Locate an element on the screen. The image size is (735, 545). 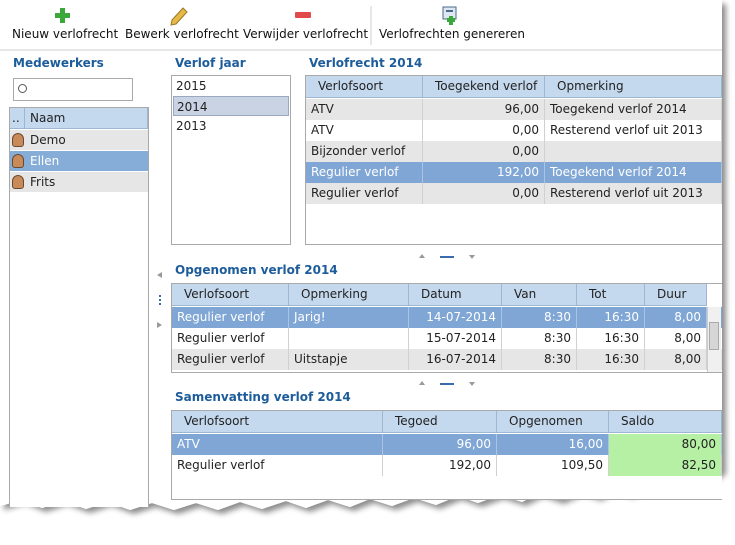
table-cell: 15-07-2014 is located at coordinates (455, 338).